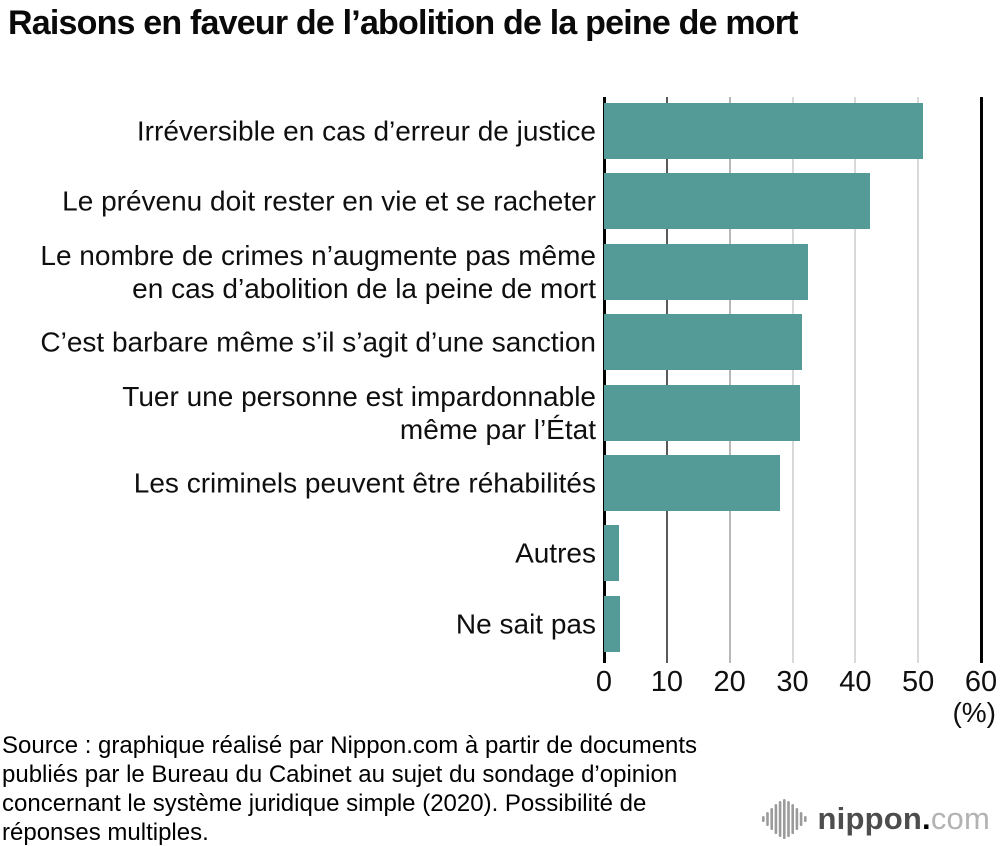 The width and height of the screenshot is (1000, 846). I want to click on x-tick-label: 40, so click(855, 682).